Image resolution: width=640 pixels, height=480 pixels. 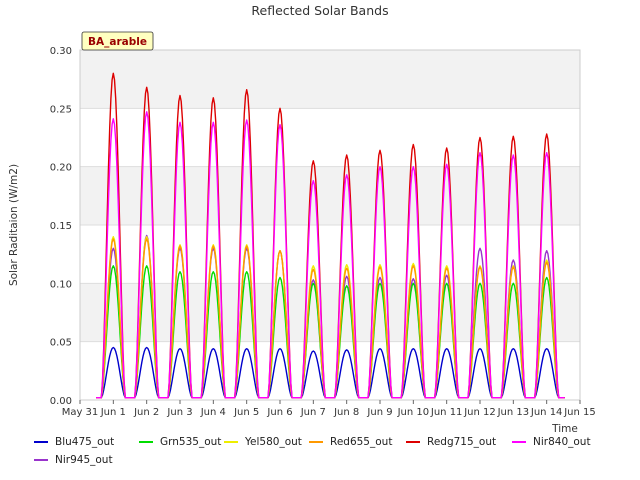 What do you see at coordinates (146, 412) in the screenshot?
I see `x-tick-label: Jun 2` at bounding box center [146, 412].